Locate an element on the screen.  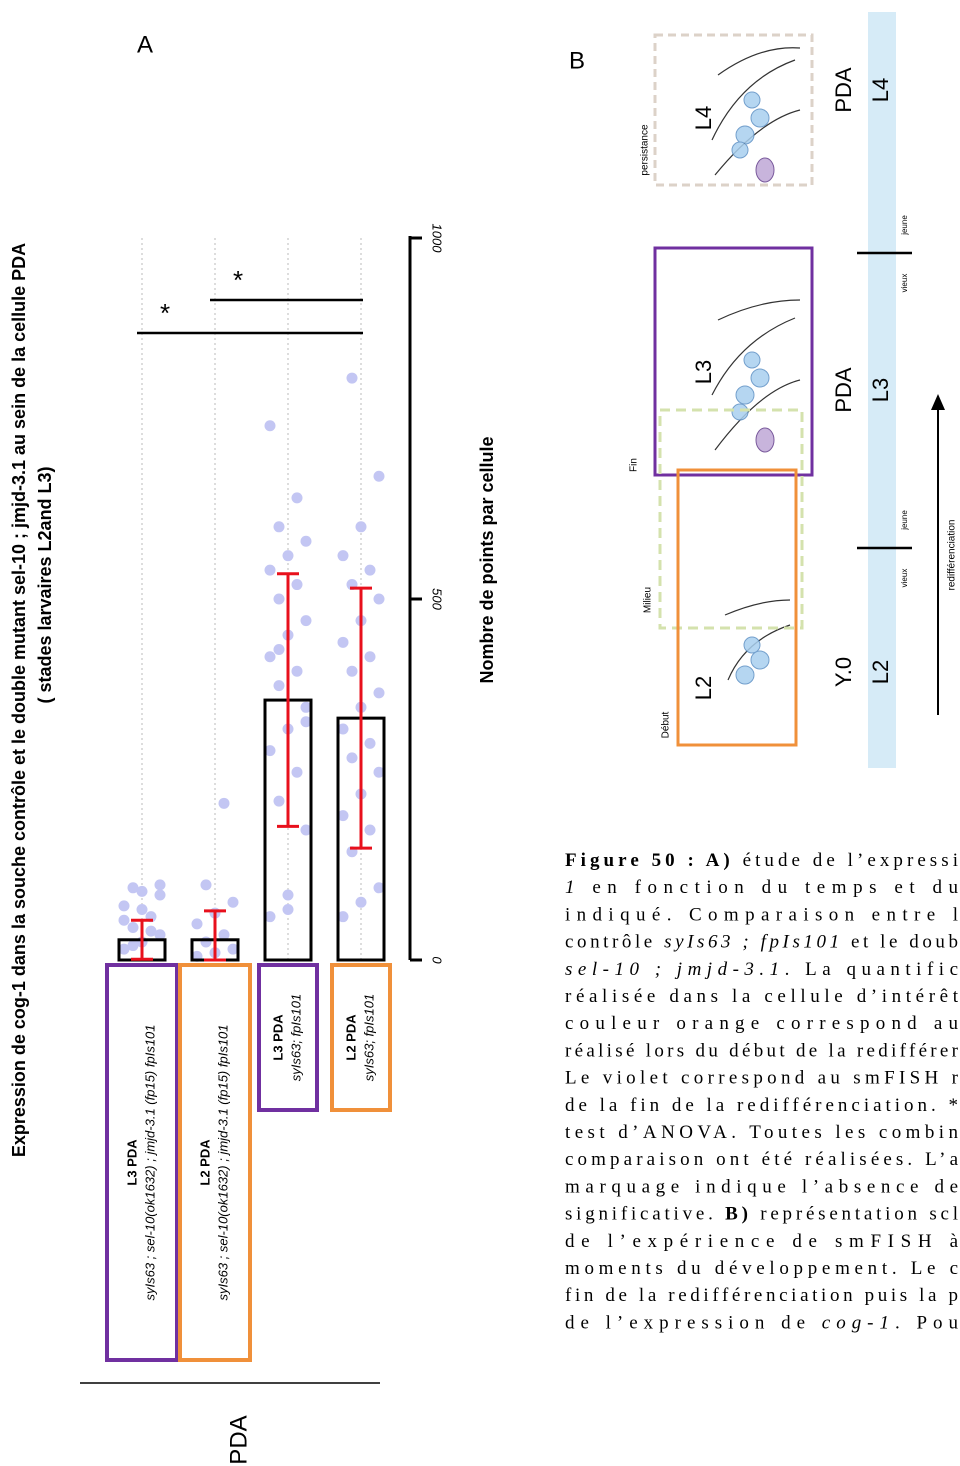
caption-segment: réalisé lors du début de la redifférer is located at coordinates (762, 1050).